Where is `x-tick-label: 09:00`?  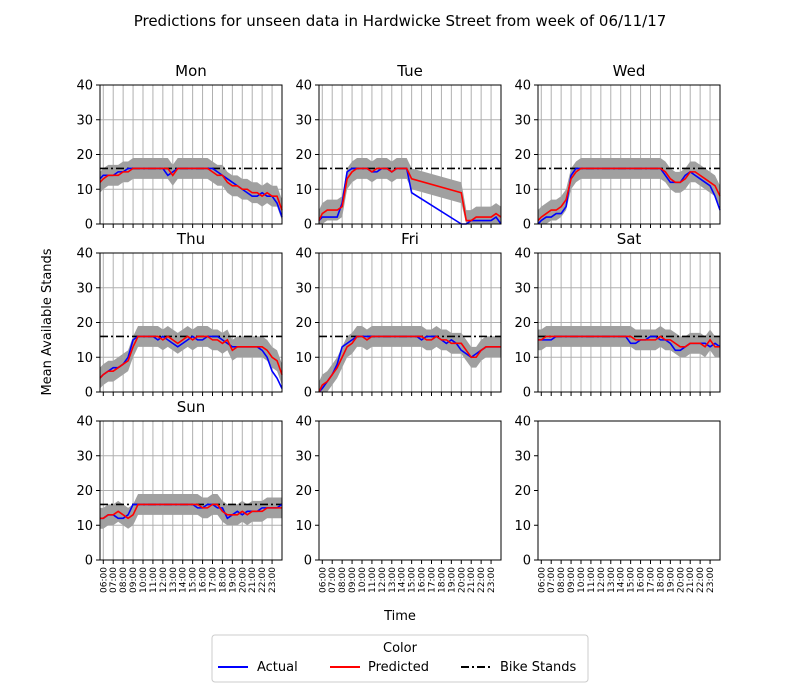 x-tick-label: 09:00 is located at coordinates (572, 580).